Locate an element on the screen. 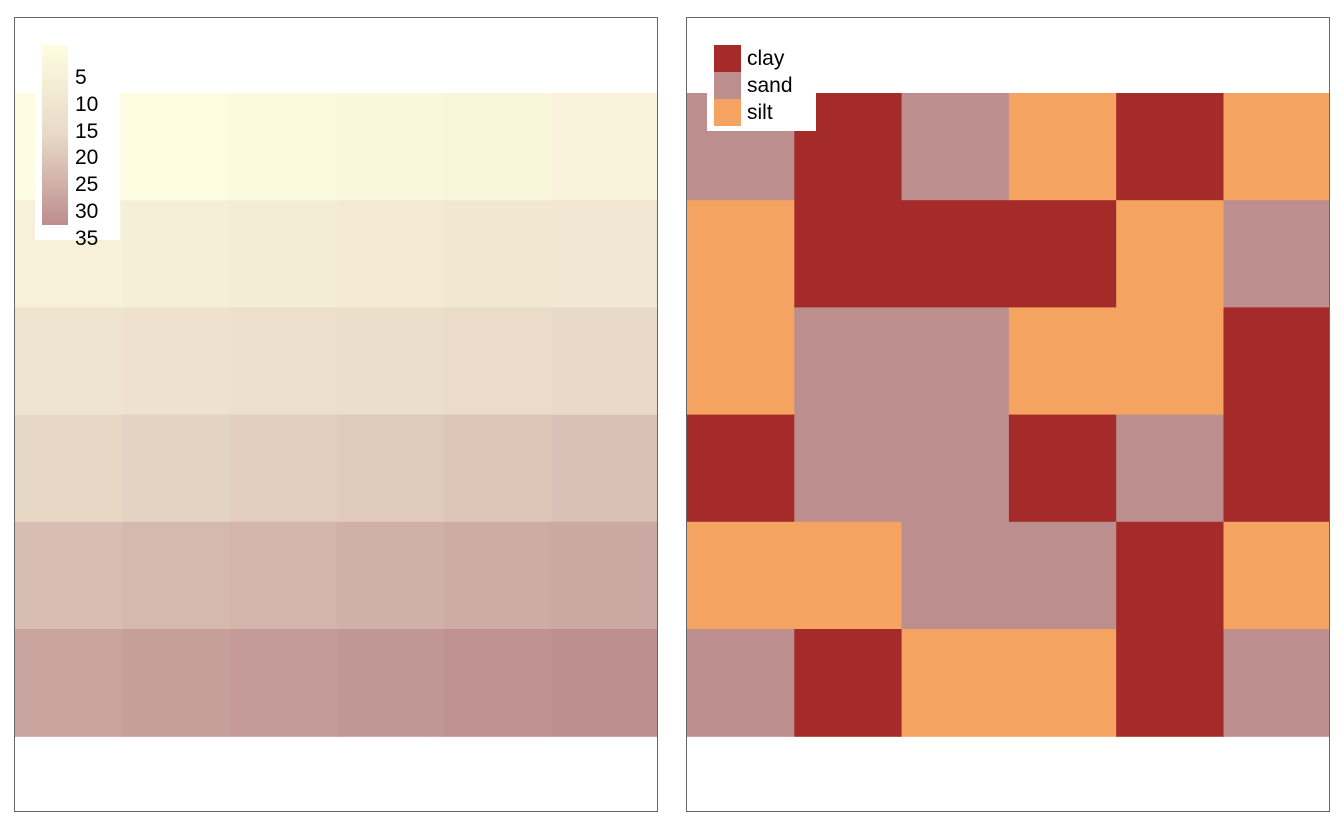 This screenshot has height=830, width=1344. colorbar-tick-label: 10 is located at coordinates (86, 105).